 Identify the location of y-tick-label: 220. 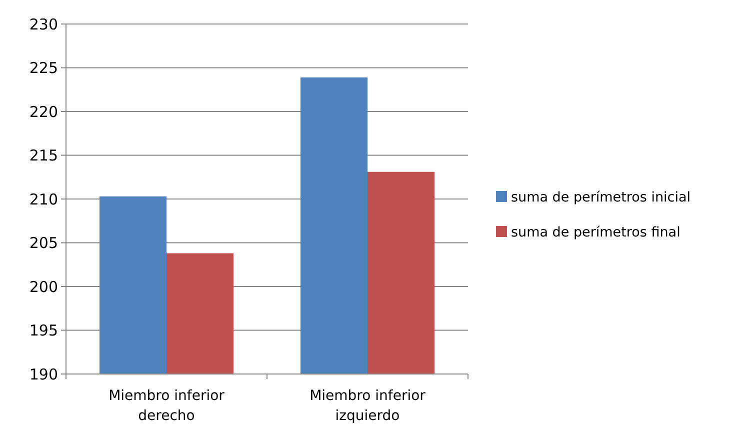
(43, 111).